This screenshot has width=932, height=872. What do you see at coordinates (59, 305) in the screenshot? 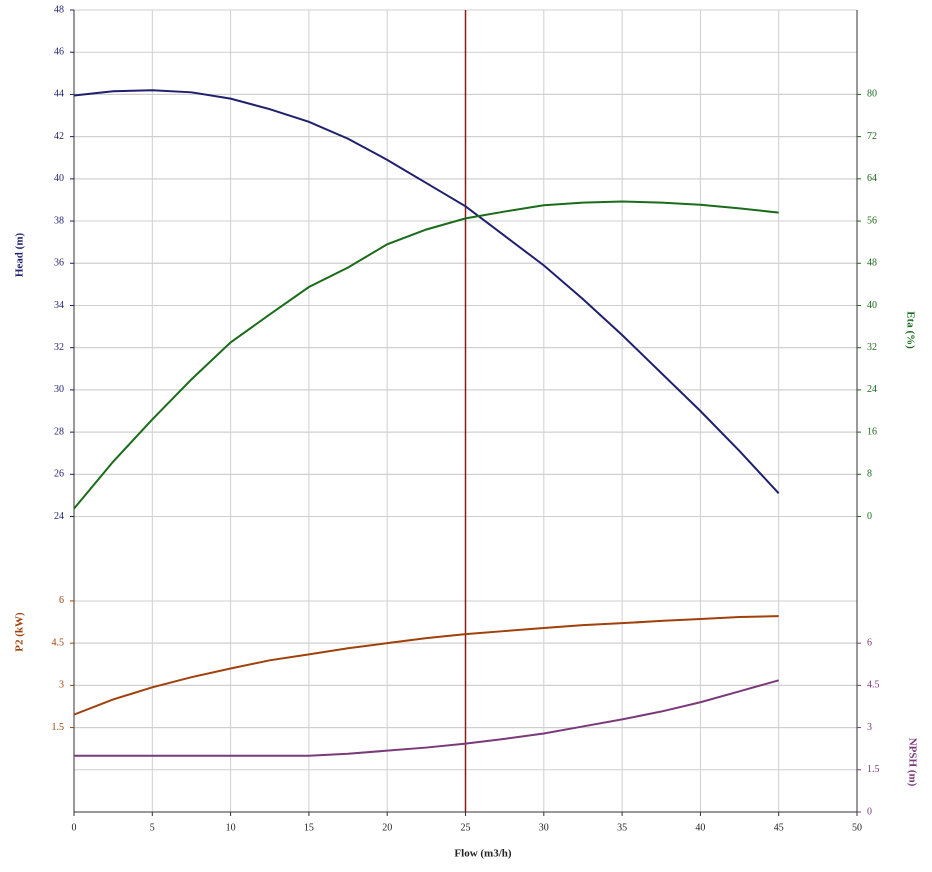
I see `y-tick-label: 34` at bounding box center [59, 305].